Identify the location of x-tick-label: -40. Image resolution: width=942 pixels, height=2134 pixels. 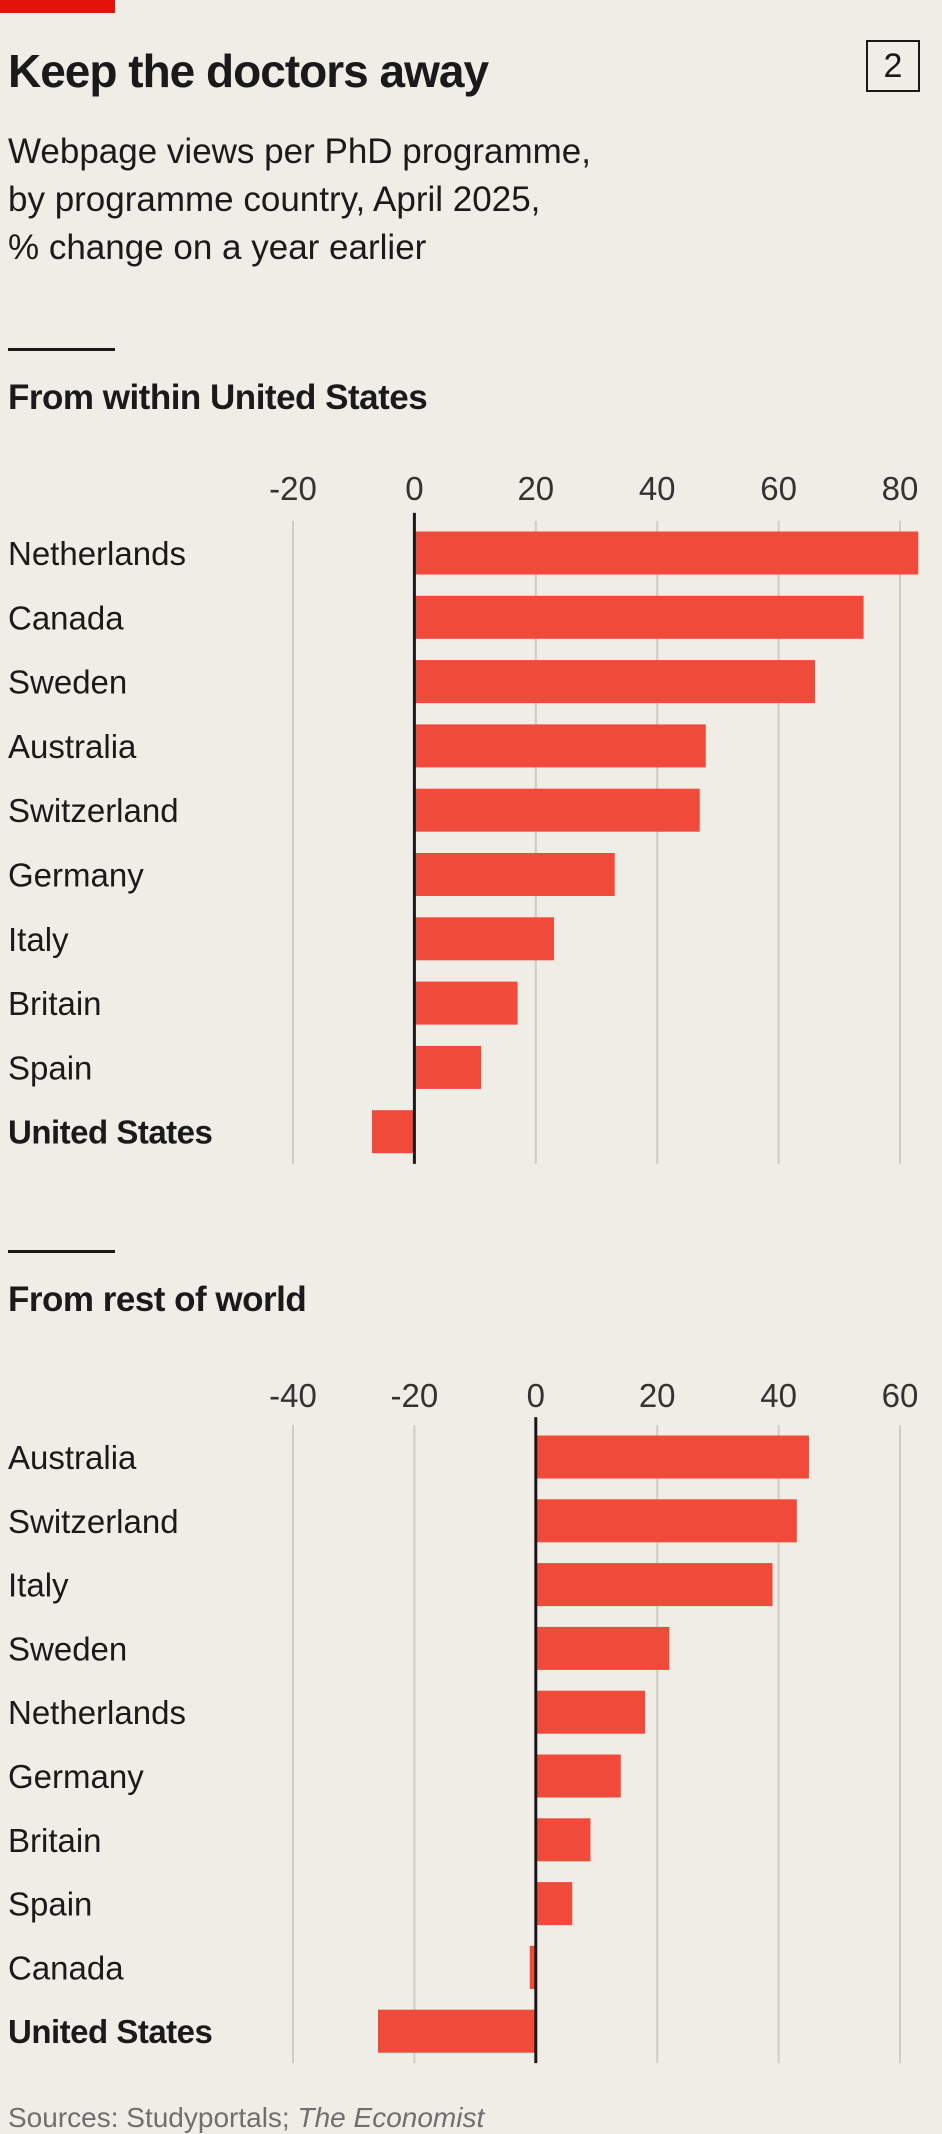
(293, 1395).